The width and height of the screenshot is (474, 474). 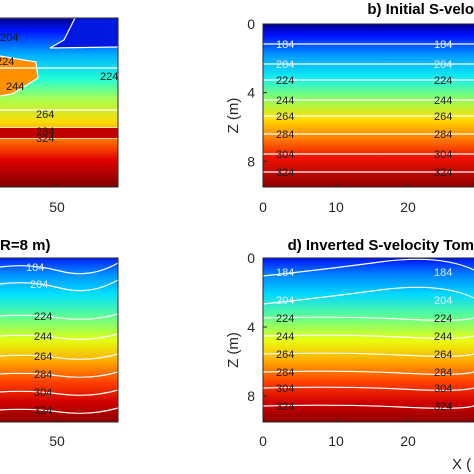 What do you see at coordinates (59, 33) in the screenshot?
I see `shallow-layer` at bounding box center [59, 33].